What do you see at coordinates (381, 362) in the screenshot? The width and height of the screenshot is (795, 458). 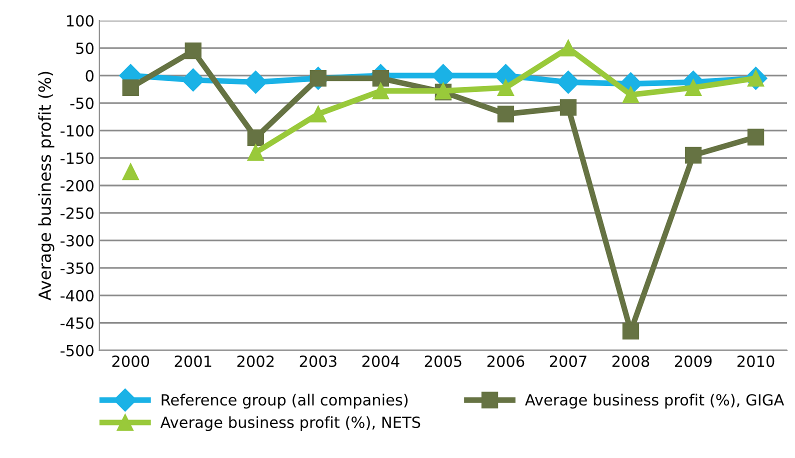 I see `x-tick-label: 2004` at bounding box center [381, 362].